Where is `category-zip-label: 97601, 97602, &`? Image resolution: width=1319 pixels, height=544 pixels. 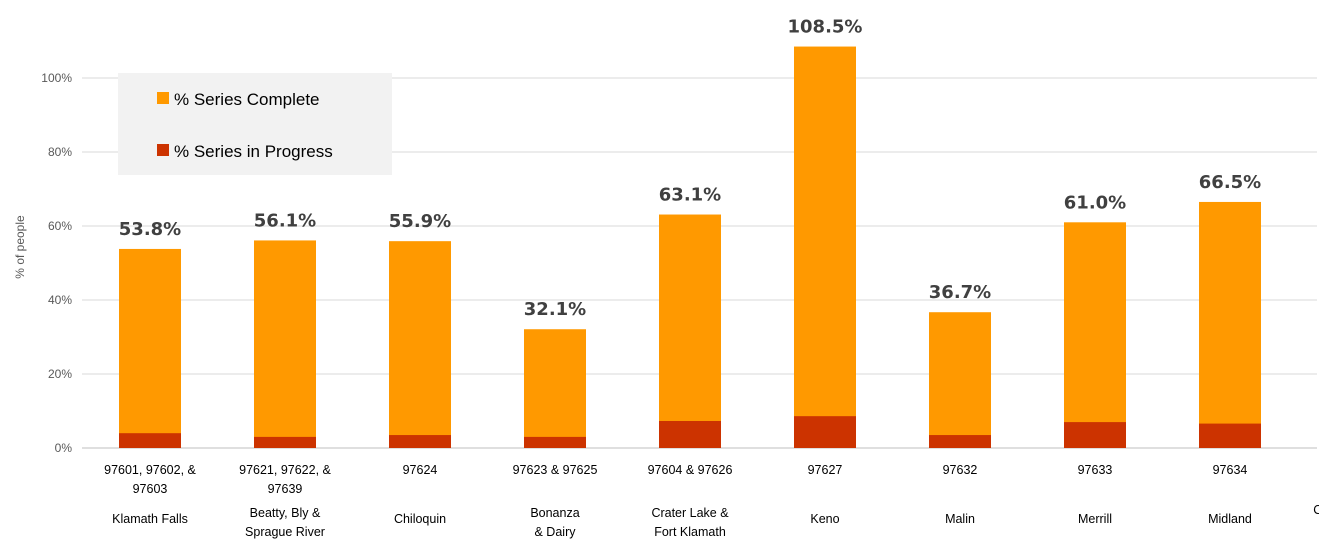 category-zip-label: 97601, 97602, & is located at coordinates (150, 470).